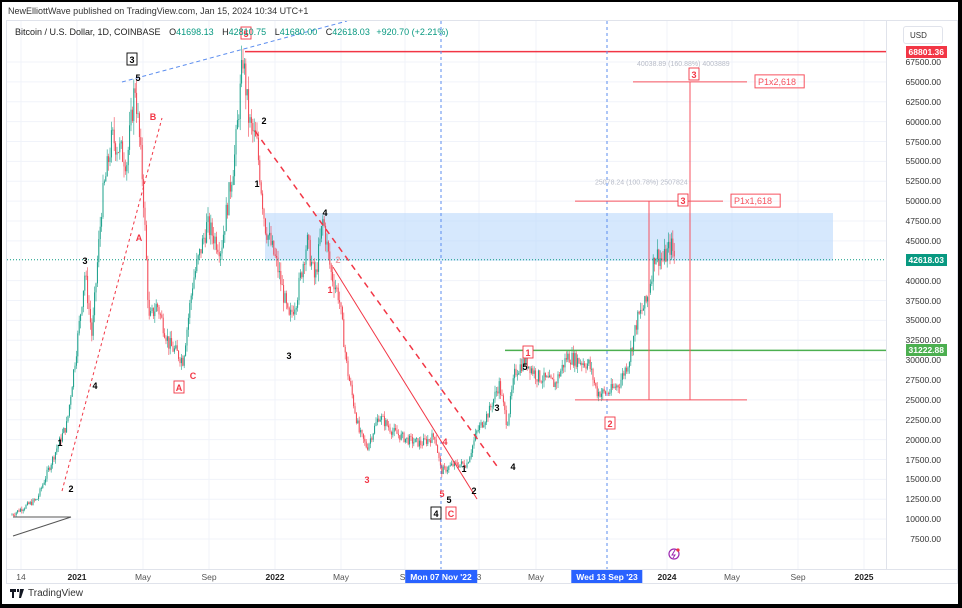  What do you see at coordinates (923, 121) in the screenshot?
I see `price-tick: 60000.00` at bounding box center [923, 121].